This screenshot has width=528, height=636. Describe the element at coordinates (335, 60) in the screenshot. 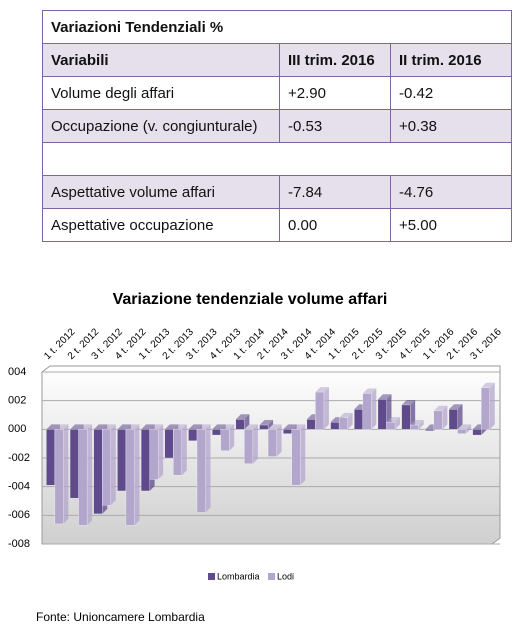

I see `header-cell: III trim. 2016` at that location.